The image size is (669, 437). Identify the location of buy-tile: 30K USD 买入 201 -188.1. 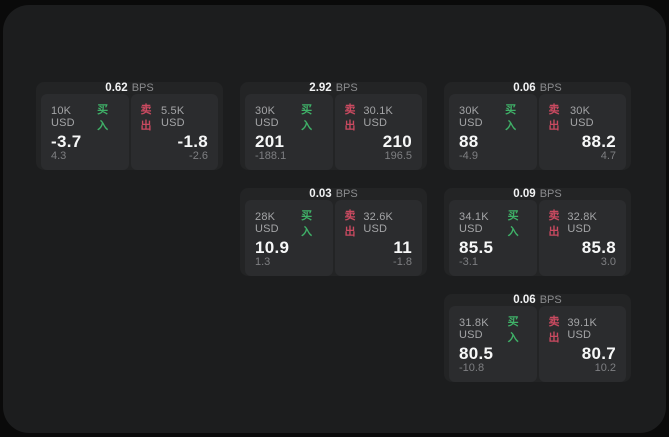
(289, 132).